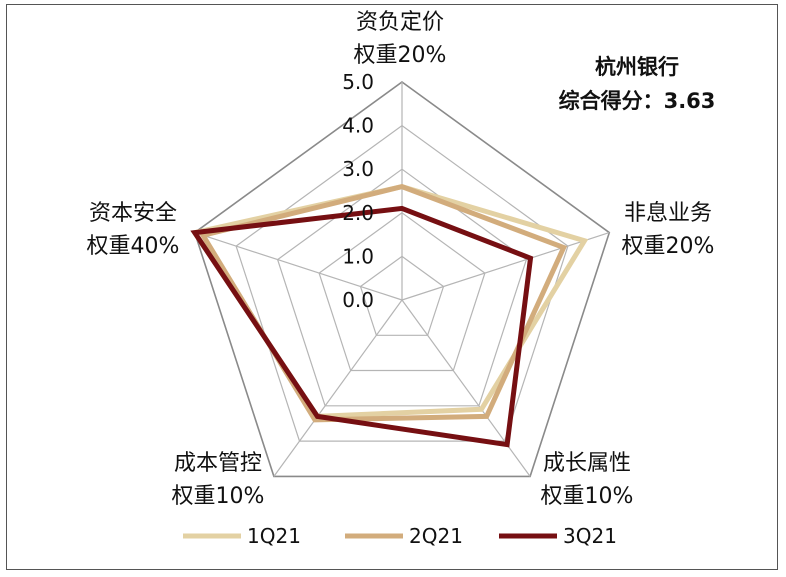 This screenshot has width=786, height=577. I want to click on score-value: 综合得分：3.63, so click(637, 101).